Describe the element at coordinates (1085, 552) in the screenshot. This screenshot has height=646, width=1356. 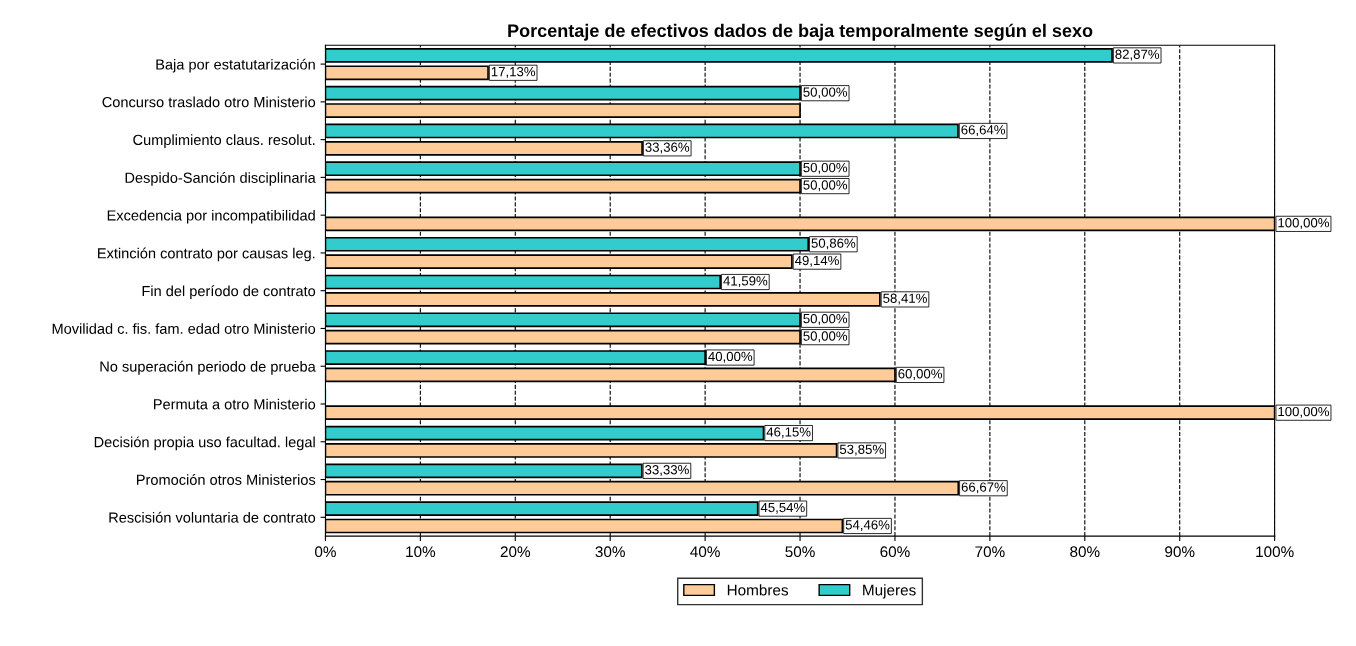
I see `x-tick-label: 80%` at that location.